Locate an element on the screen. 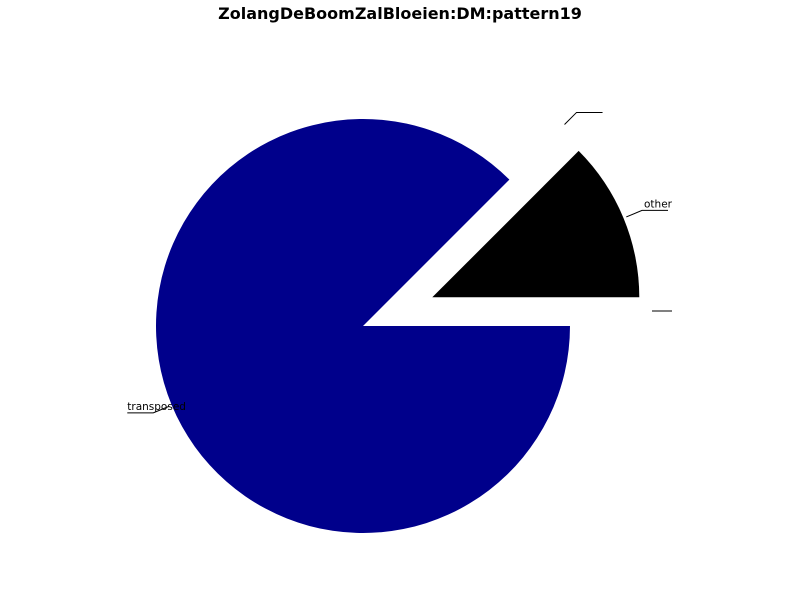 This screenshot has height=600, width=800. slice-label-other: other is located at coordinates (658, 204).